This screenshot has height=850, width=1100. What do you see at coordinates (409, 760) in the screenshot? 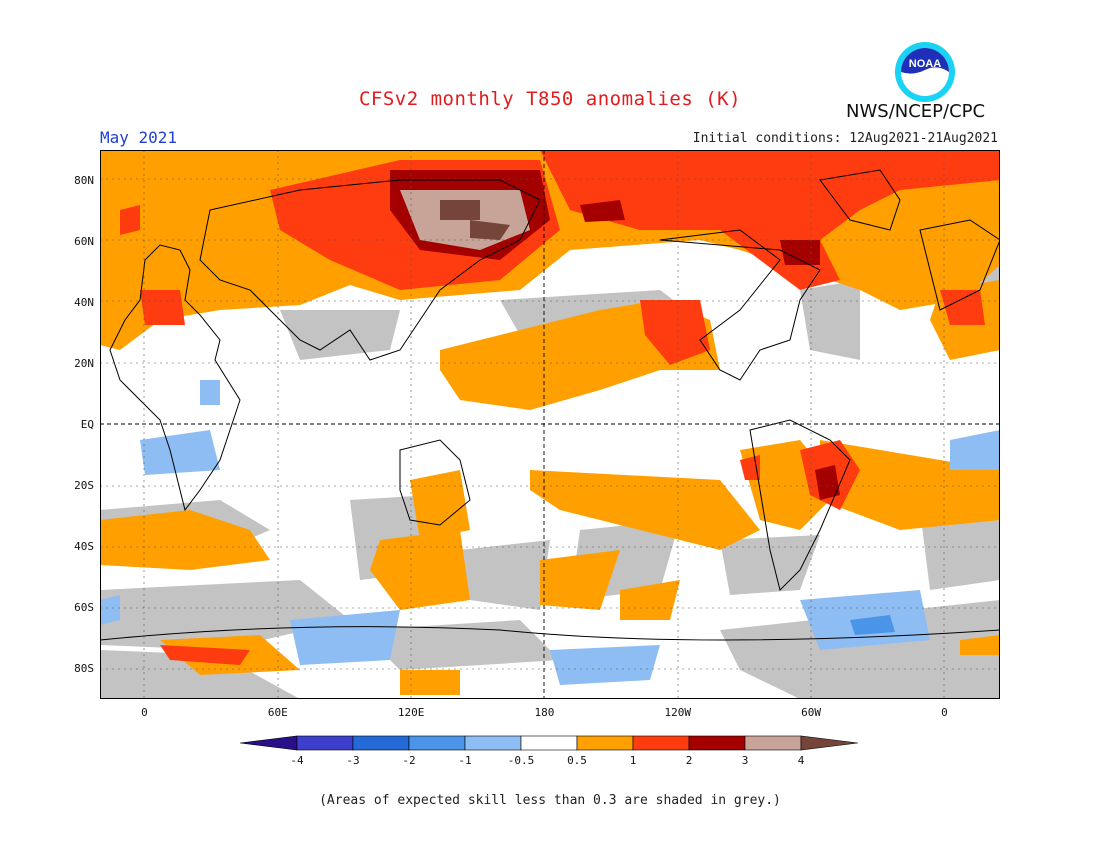
I see `colorbar-label: -2` at bounding box center [409, 760].